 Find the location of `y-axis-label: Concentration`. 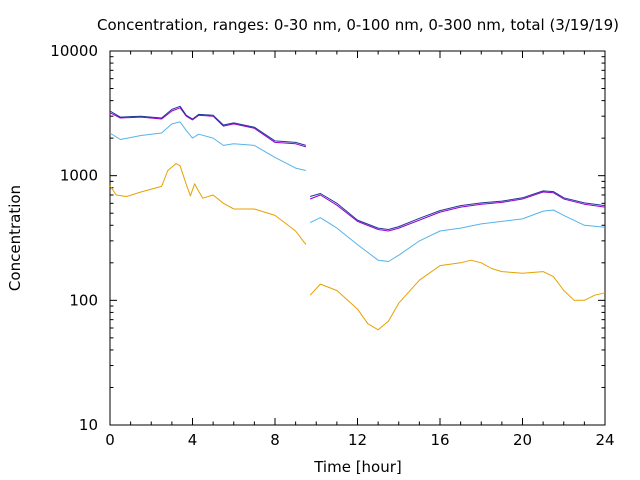

y-axis-label: Concentration is located at coordinates (15, 238).